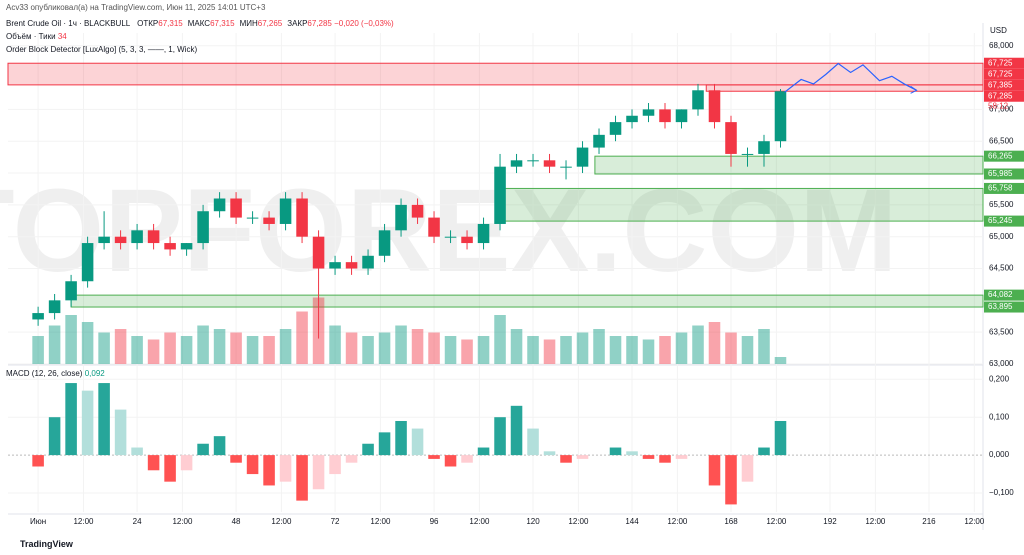 Image resolution: width=1024 pixels, height=555 pixels. What do you see at coordinates (1001, 331) in the screenshot?
I see `y-tick-label: 63,500` at bounding box center [1001, 331].